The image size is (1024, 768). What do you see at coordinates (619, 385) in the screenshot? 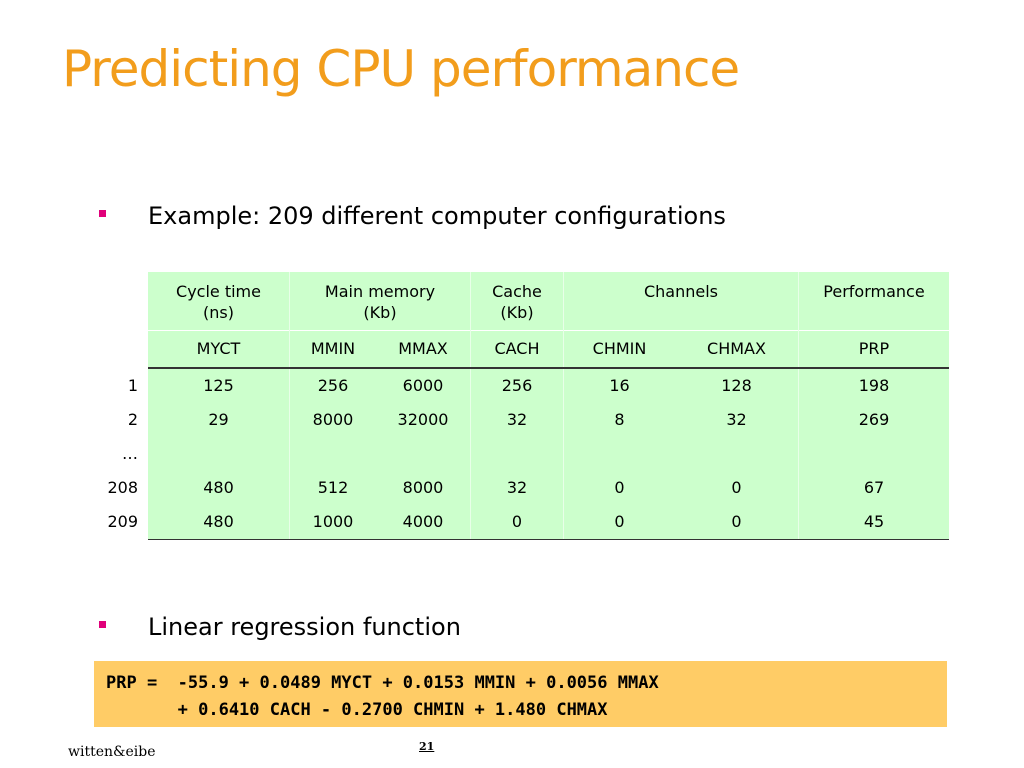
I see `table-cell: 16` at bounding box center [619, 385].